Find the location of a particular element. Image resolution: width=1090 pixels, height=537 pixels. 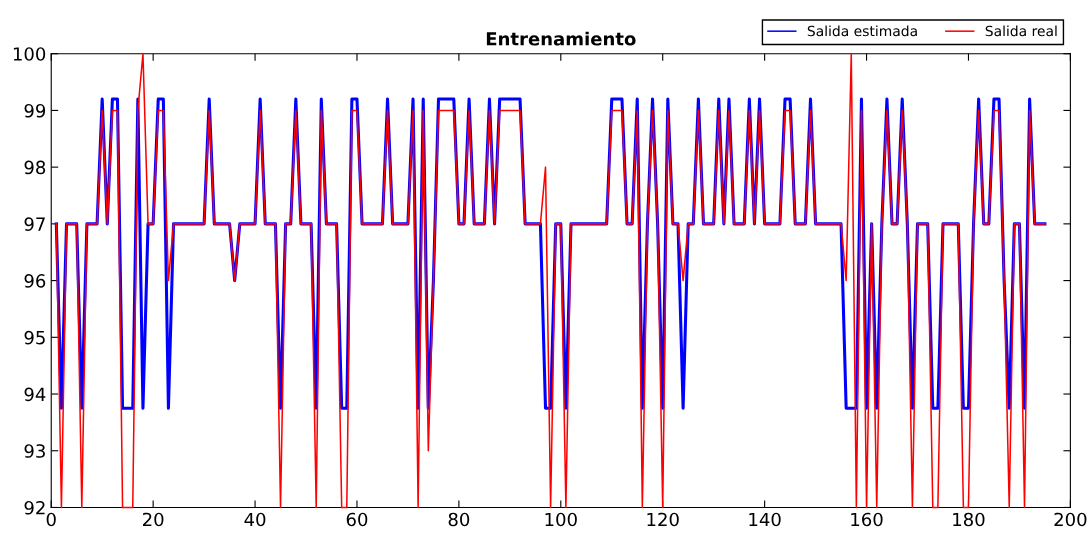

y-tick-label: 100 is located at coordinates (29, 54).